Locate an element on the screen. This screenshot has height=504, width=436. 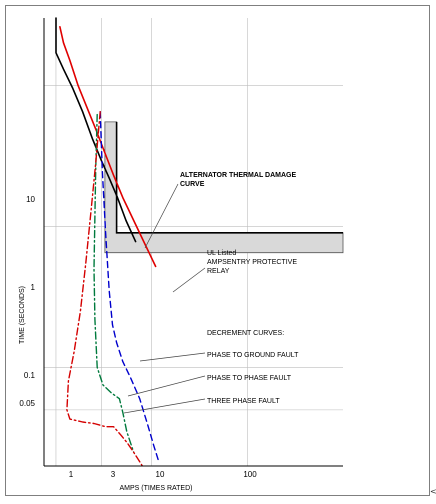
relay-band-edge is located at coordinates (229, 177).